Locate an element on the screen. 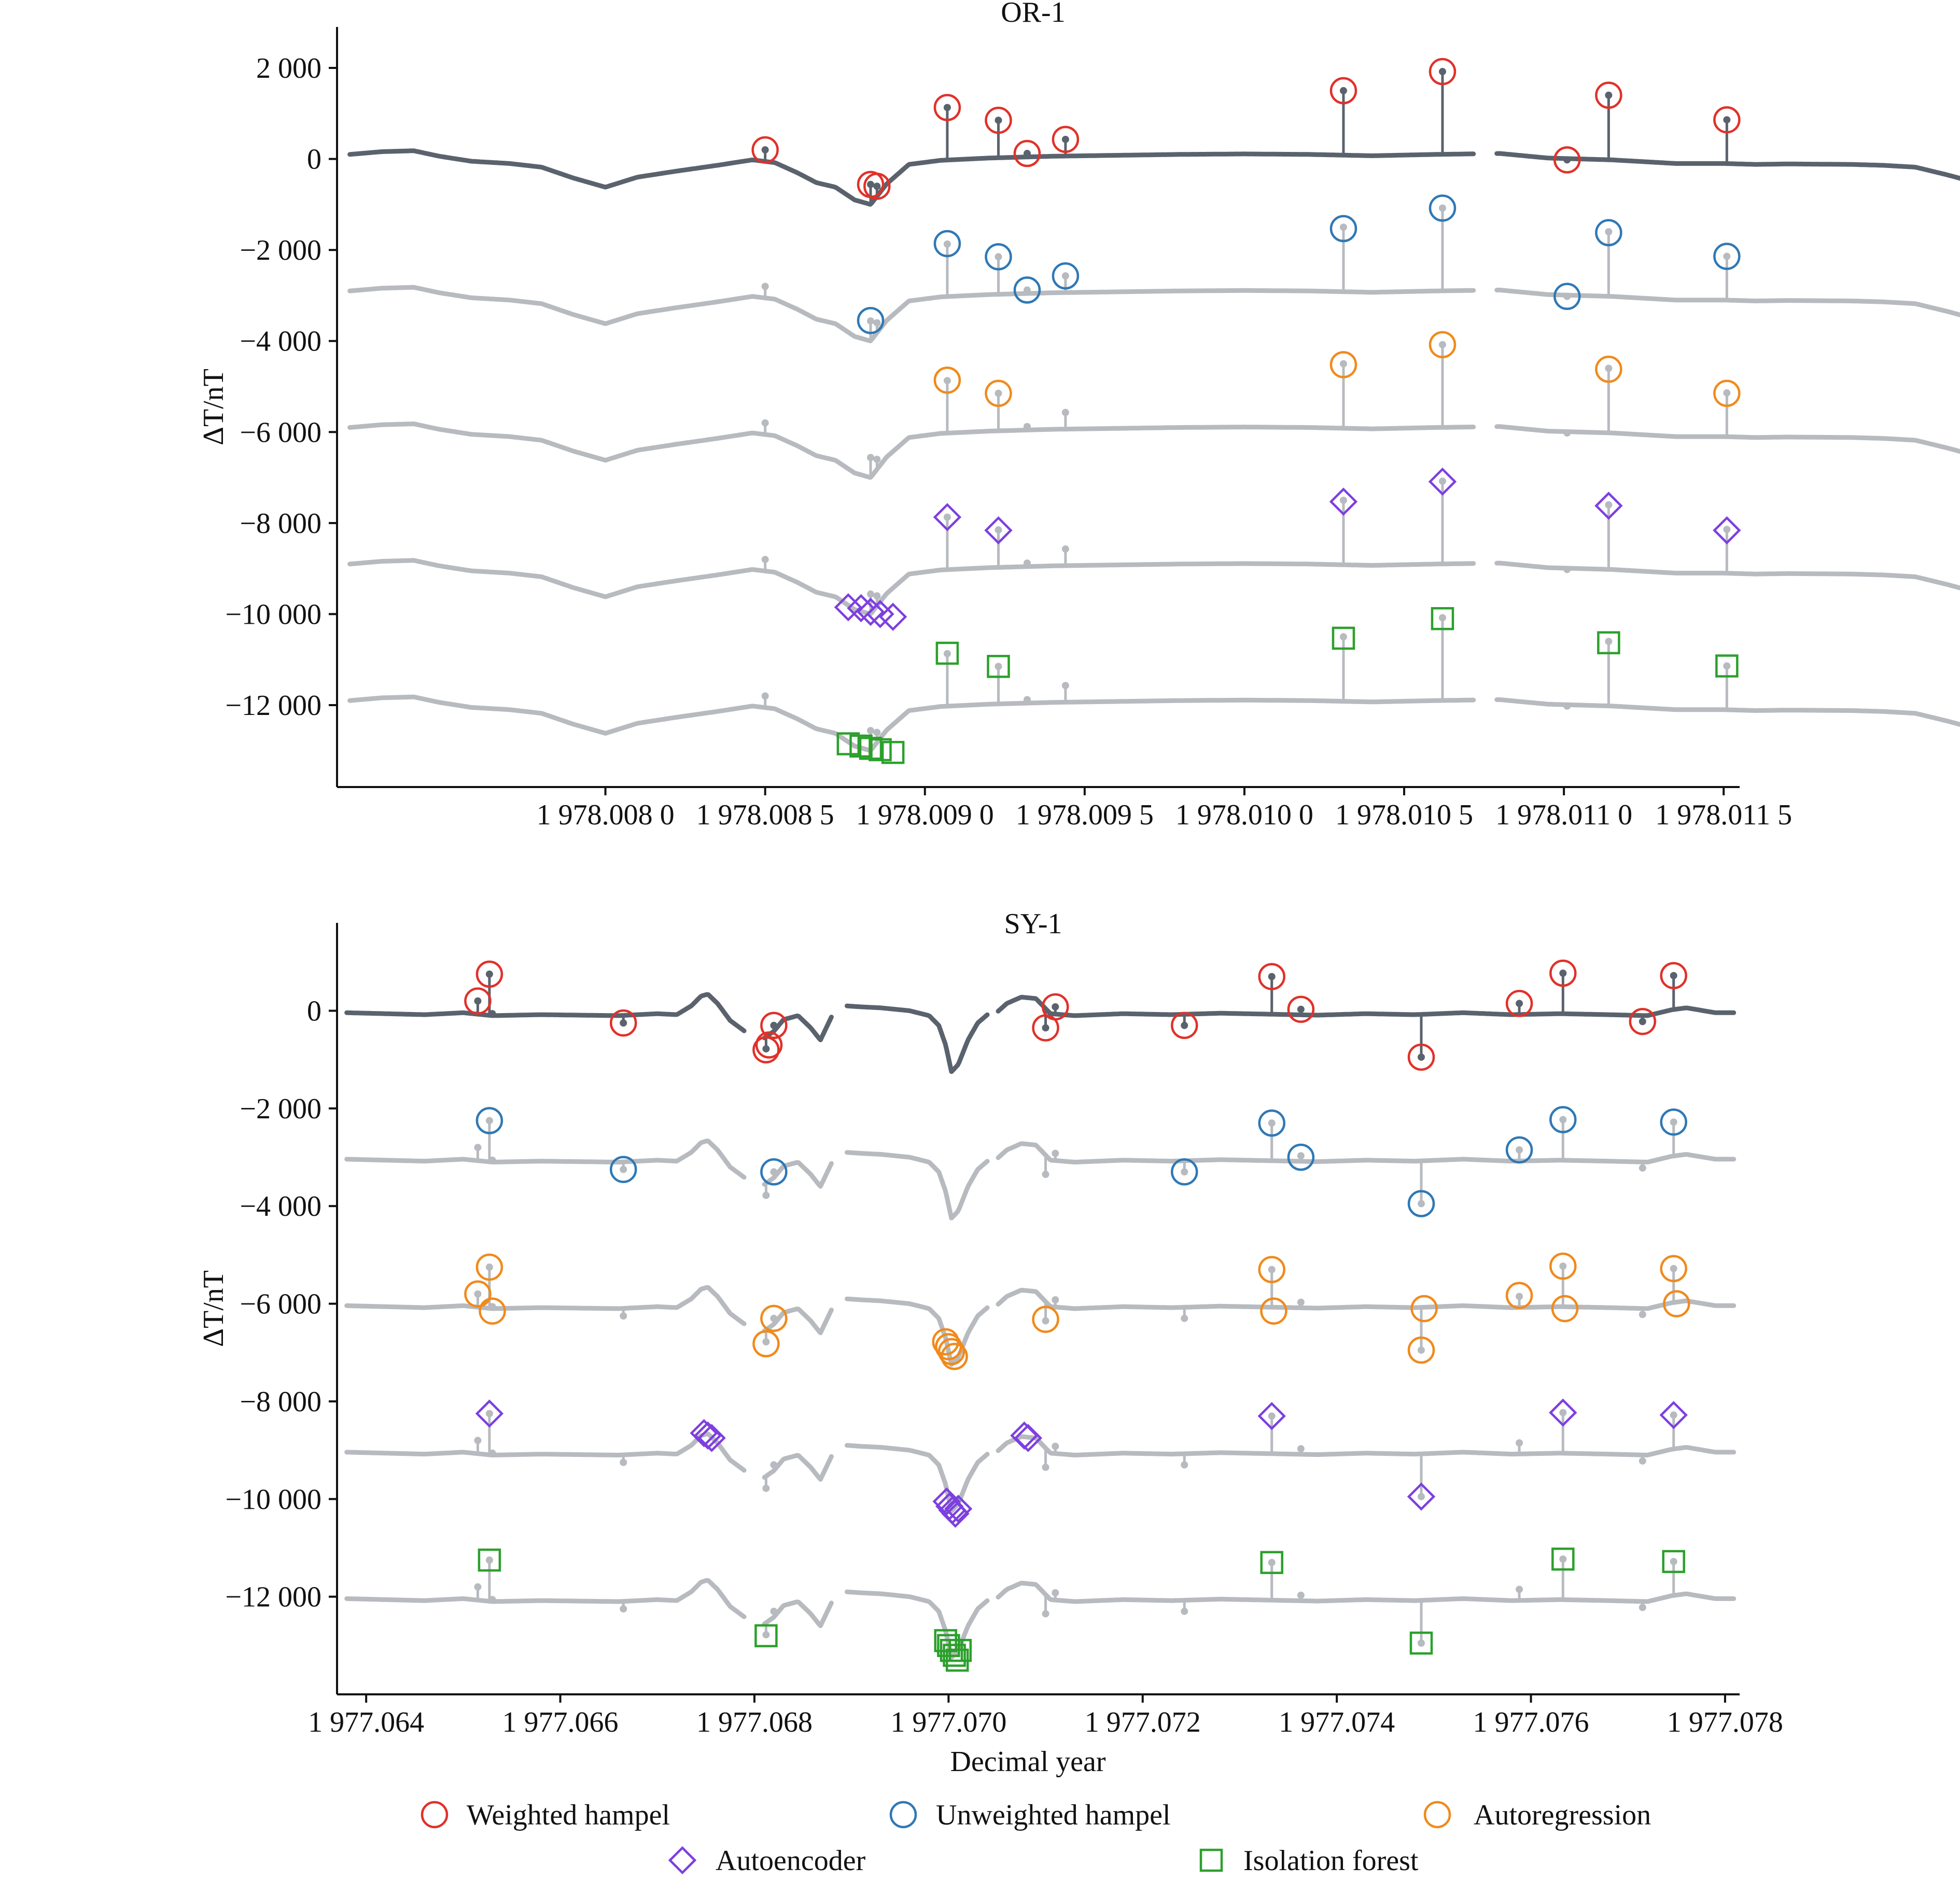 This screenshot has width=1960, height=1881. legend-label: Isolation forest is located at coordinates (1331, 1861).